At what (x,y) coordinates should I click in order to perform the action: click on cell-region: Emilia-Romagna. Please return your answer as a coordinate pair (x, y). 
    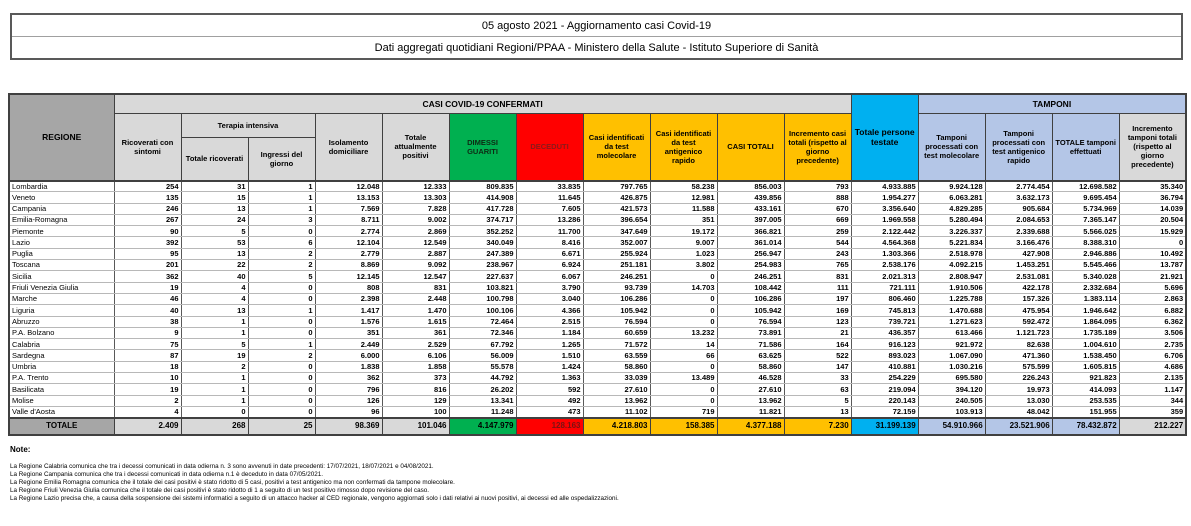
    Looking at the image, I should click on (61, 220).